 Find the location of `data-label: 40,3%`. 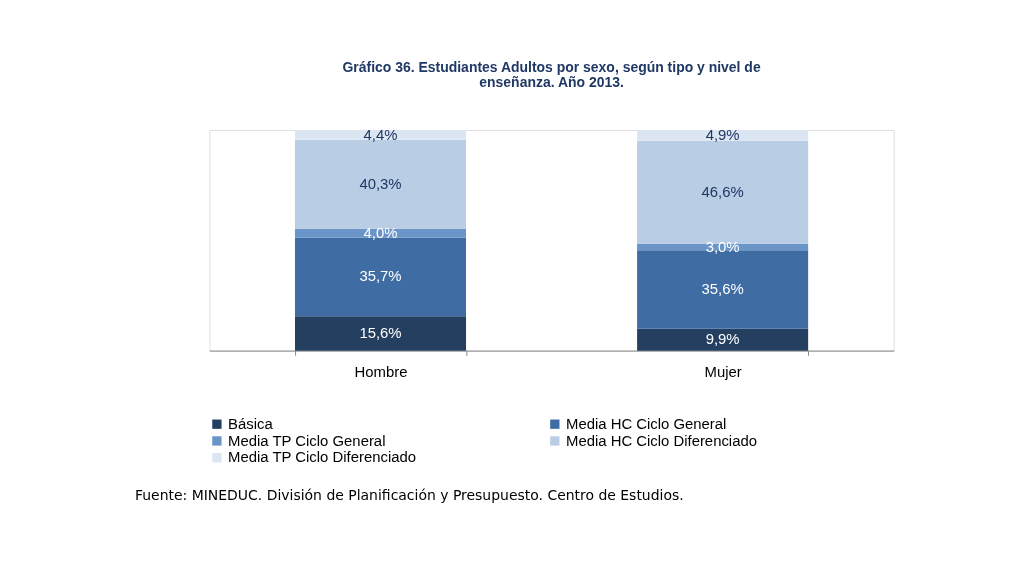

data-label: 40,3% is located at coordinates (380, 183).